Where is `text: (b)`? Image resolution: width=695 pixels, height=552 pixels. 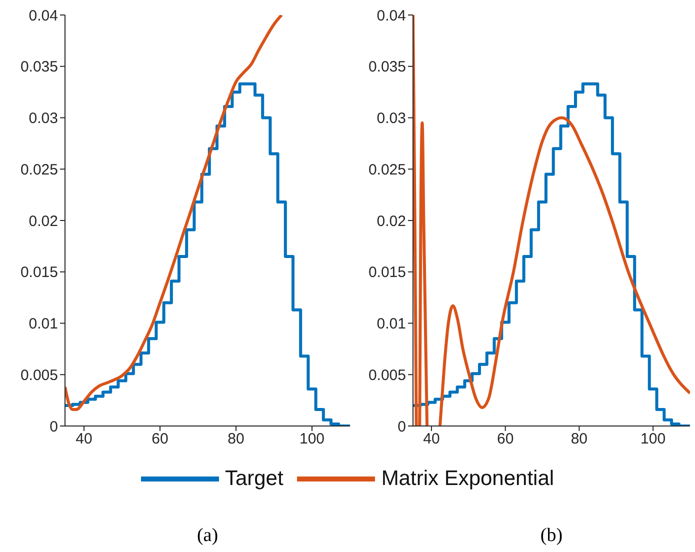
text: (b) is located at coordinates (551, 535).